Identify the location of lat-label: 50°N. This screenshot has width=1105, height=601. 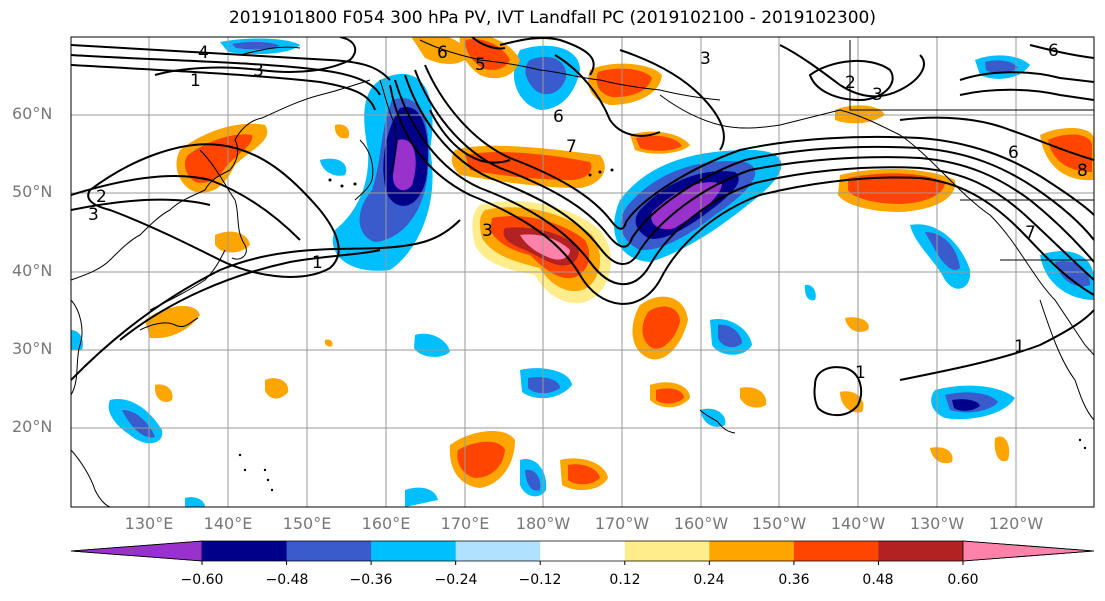
(32, 191).